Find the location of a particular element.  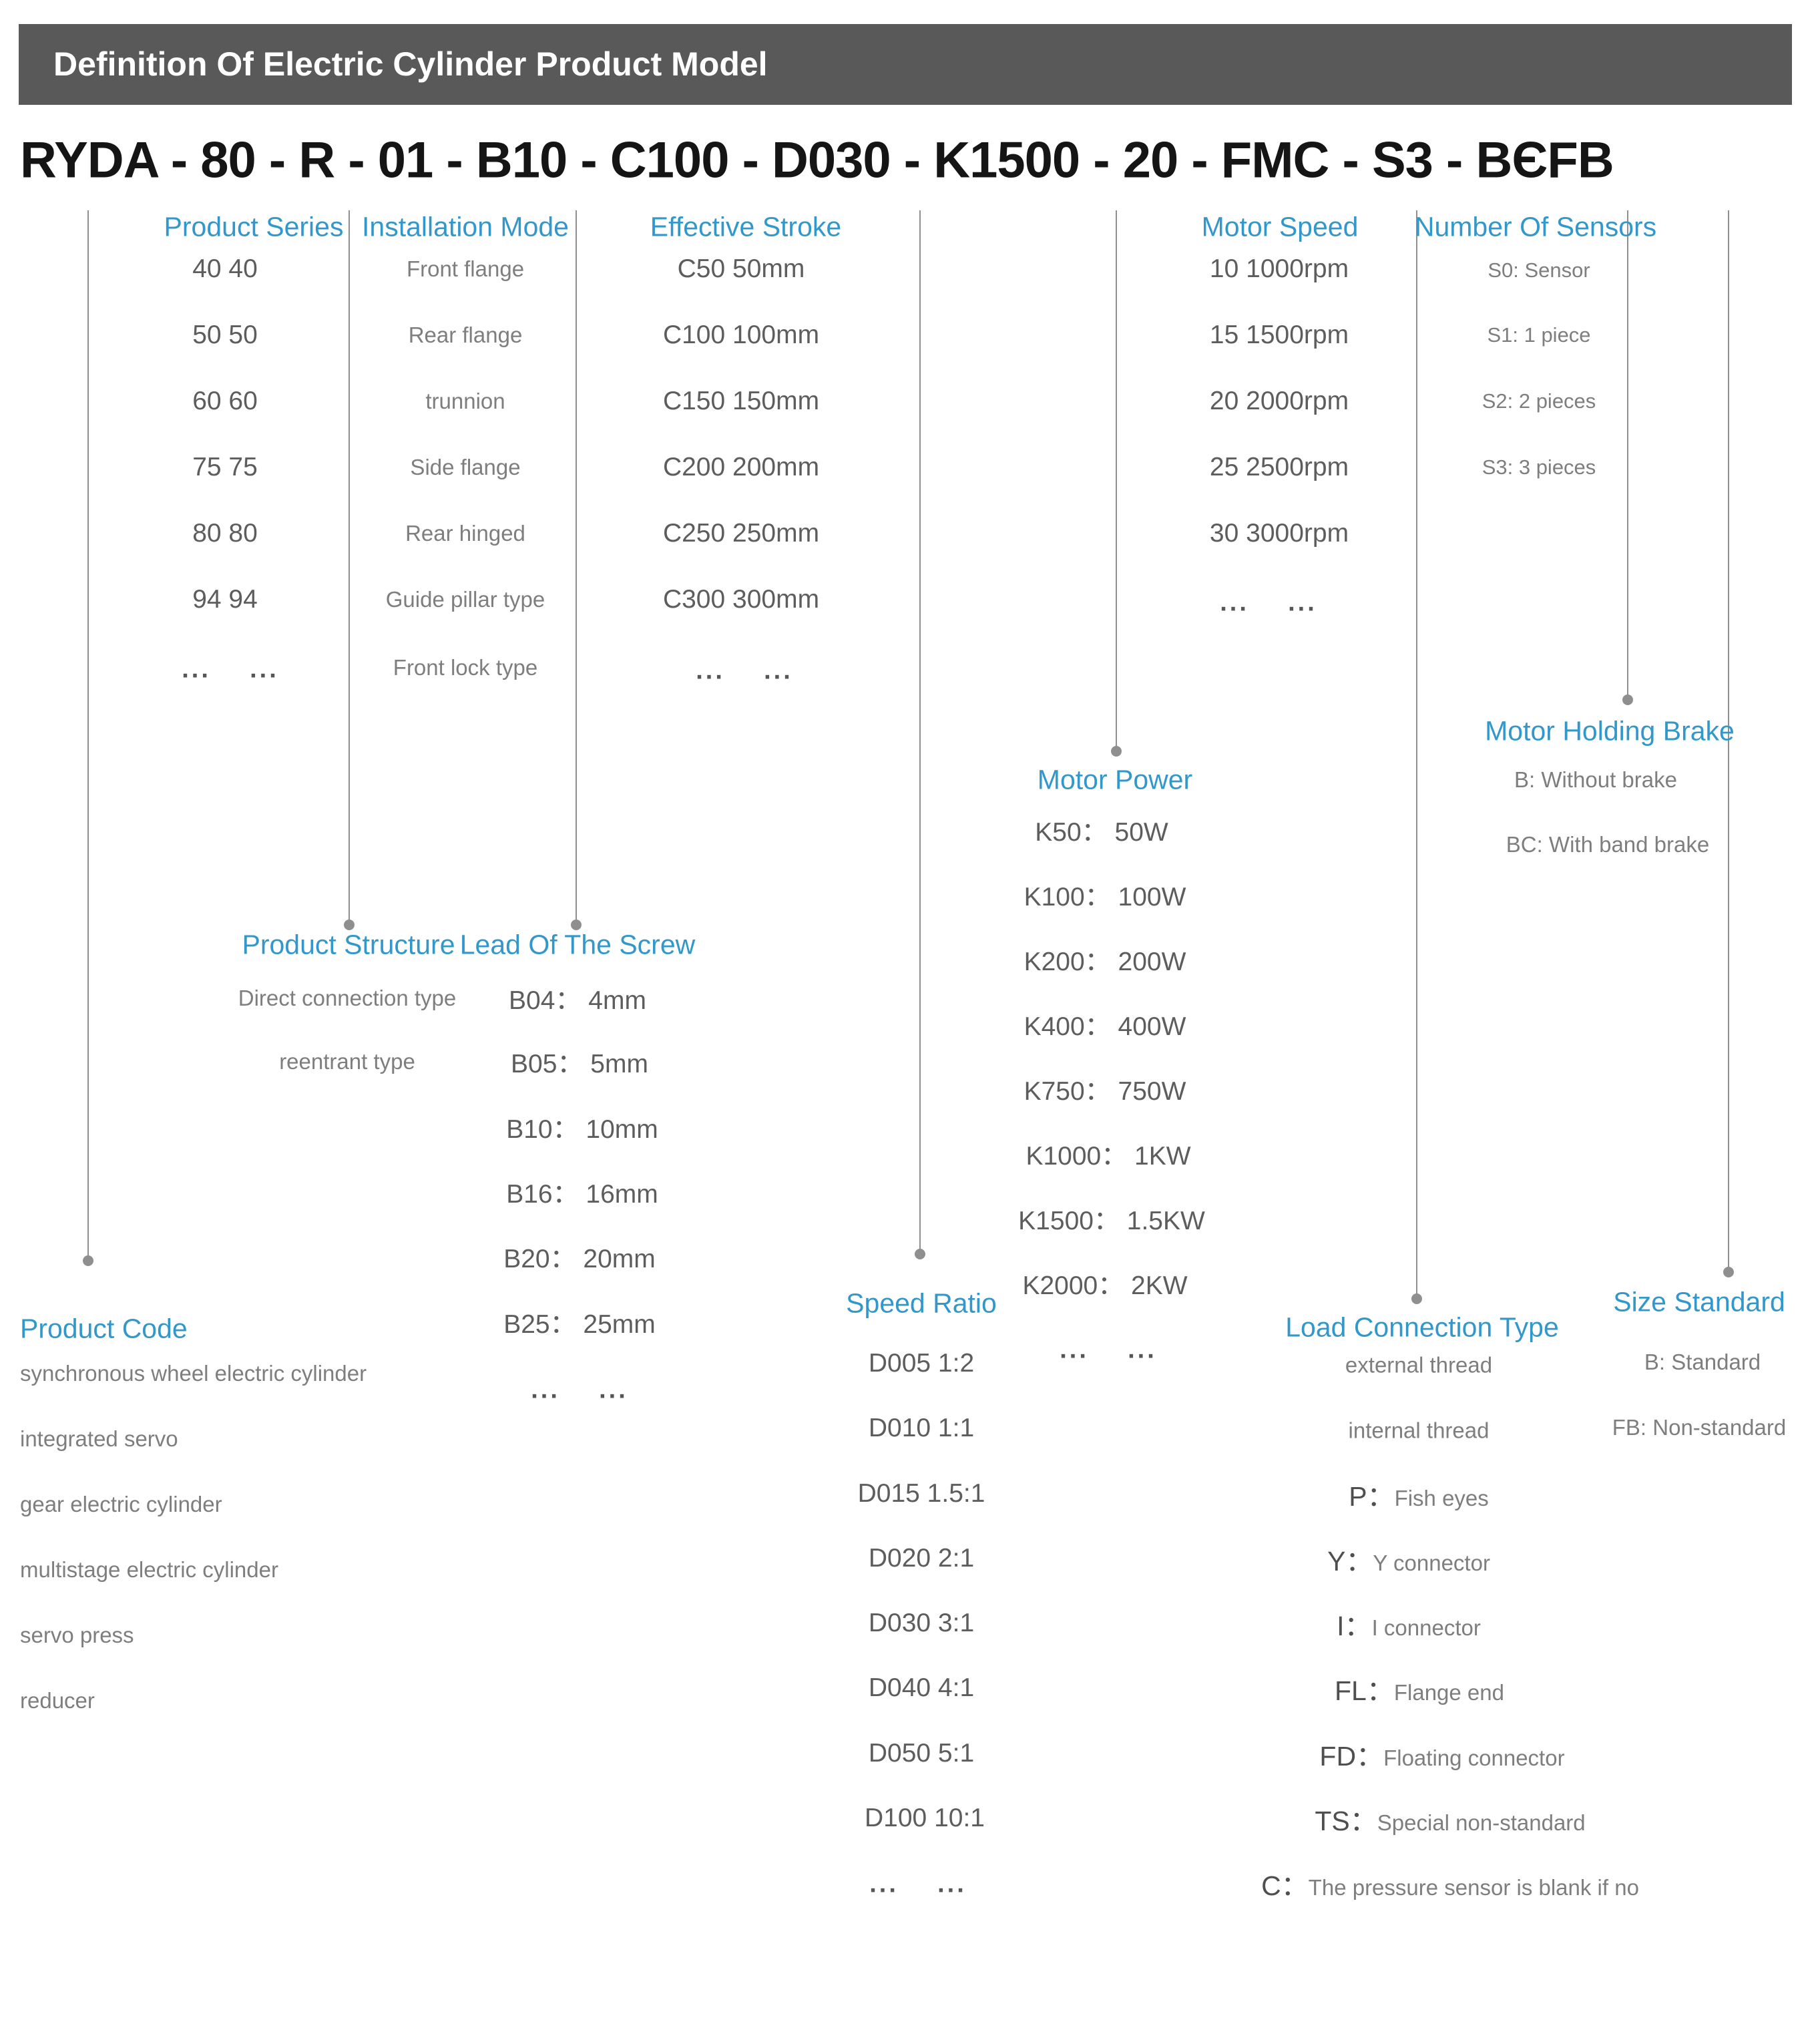

connector-line-size-standard is located at coordinates (1728, 741).